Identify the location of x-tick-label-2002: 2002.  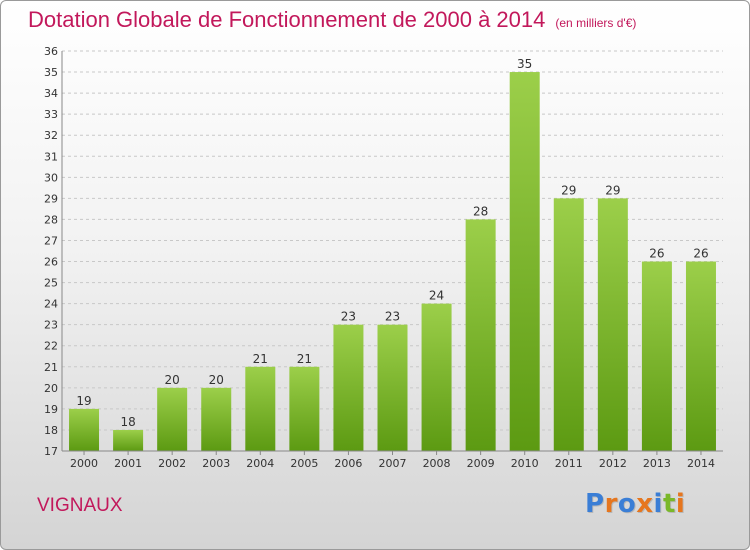
(172, 463).